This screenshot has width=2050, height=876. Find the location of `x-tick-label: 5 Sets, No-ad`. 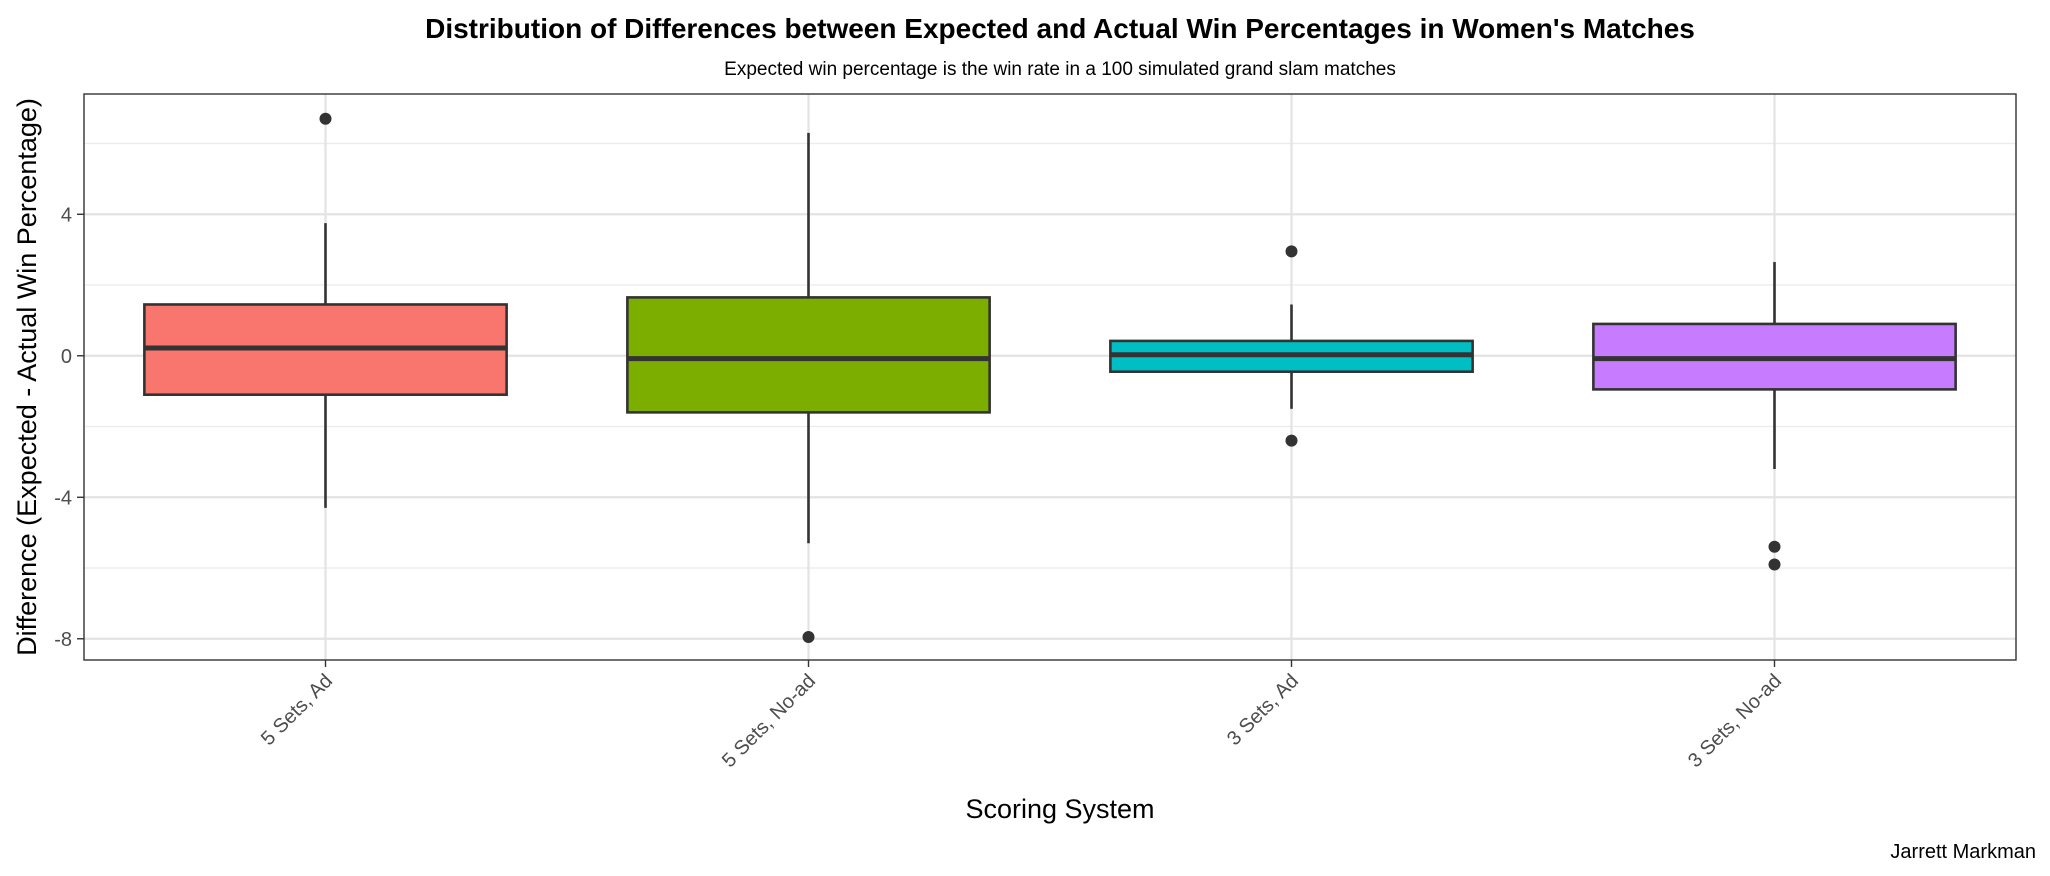

x-tick-label: 5 Sets, No-ad is located at coordinates (769, 721).